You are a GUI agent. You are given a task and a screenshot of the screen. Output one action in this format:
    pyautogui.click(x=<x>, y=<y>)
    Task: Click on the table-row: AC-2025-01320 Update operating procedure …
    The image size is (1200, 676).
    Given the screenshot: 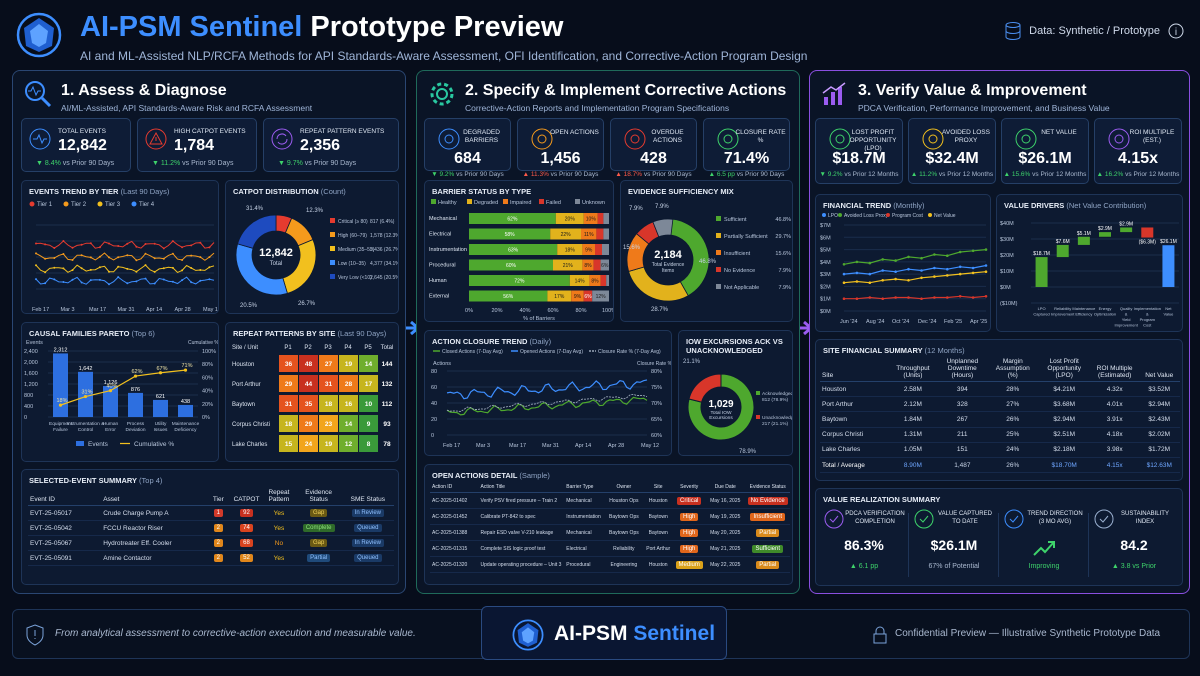 What is the action you would take?
    pyautogui.click(x=610, y=564)
    